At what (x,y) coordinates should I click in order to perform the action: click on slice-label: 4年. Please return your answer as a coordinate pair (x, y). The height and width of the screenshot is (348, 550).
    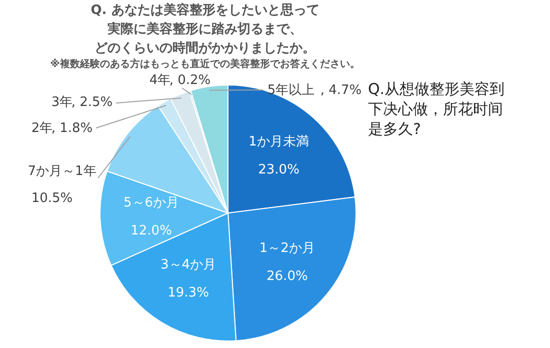
    Looking at the image, I should click on (160, 80).